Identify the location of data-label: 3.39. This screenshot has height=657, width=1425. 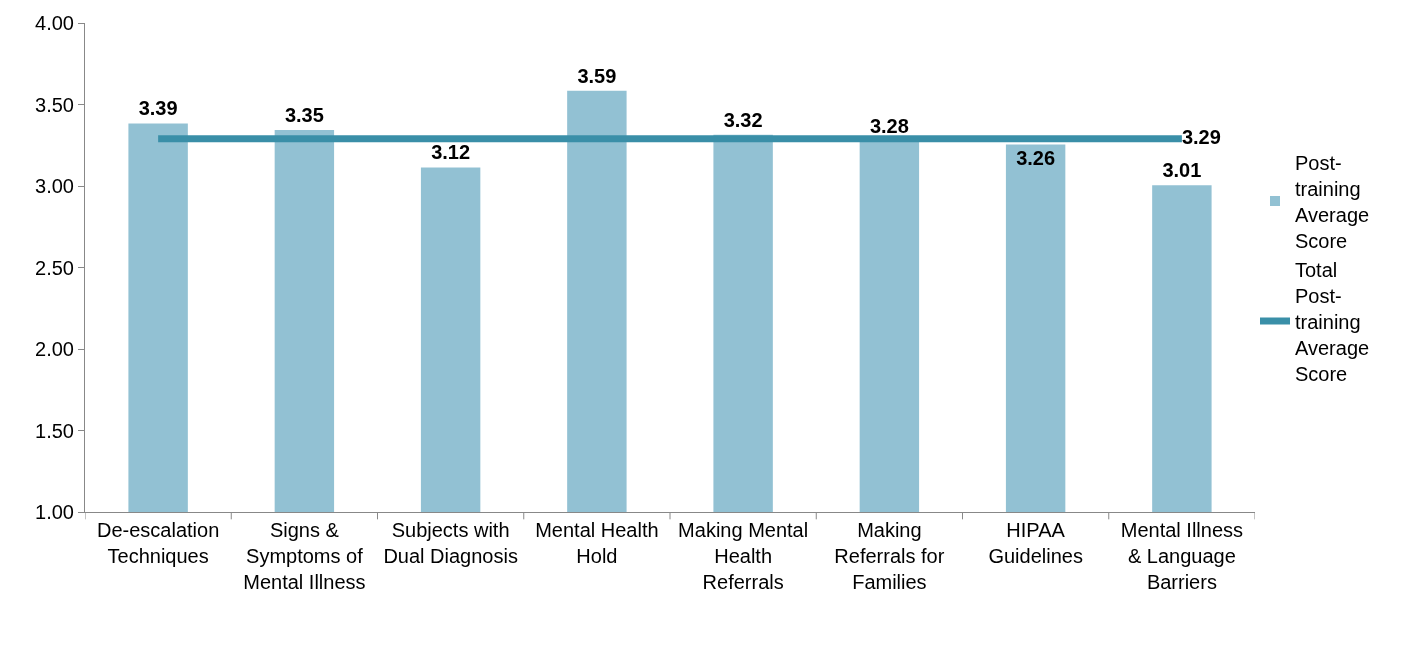
(158, 108).